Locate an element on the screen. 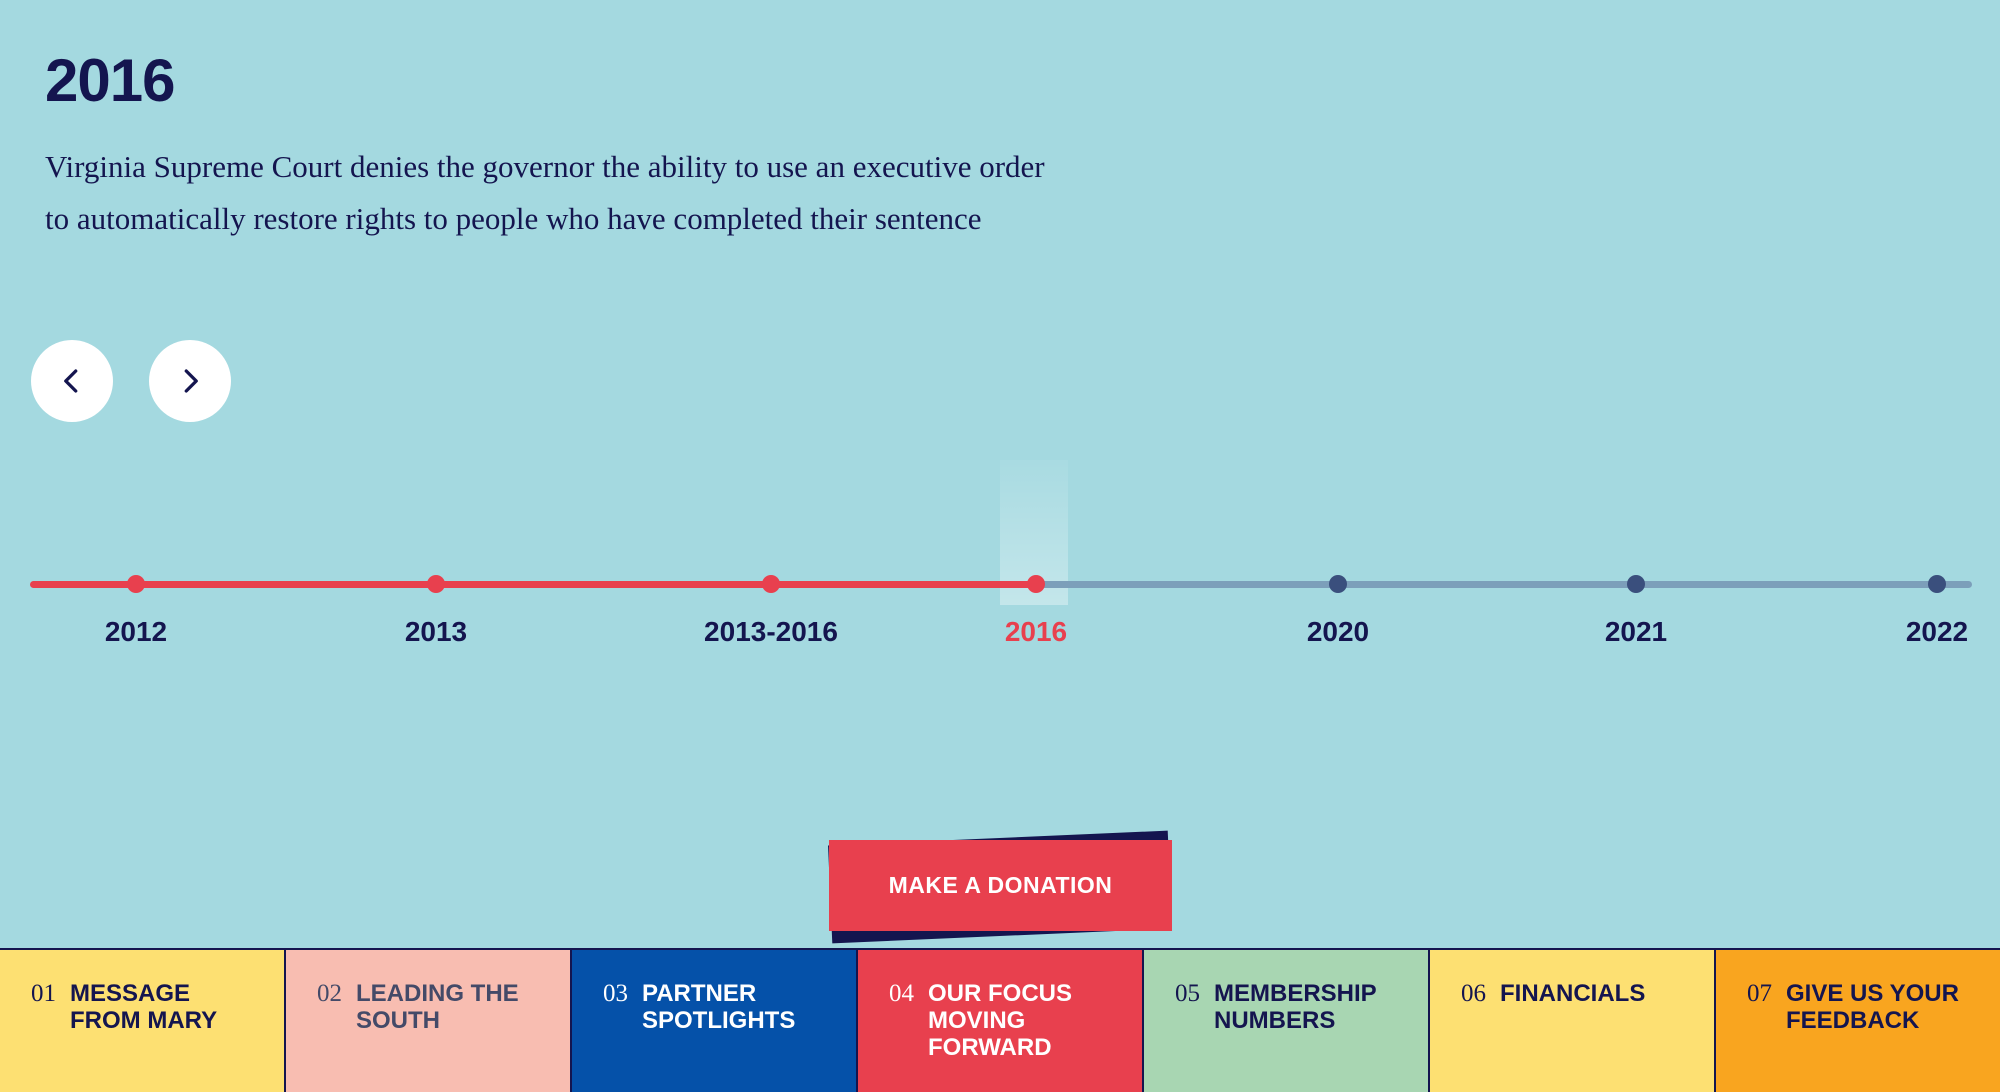  section-label: OUR FOCUS MOVING FORWARD is located at coordinates (1000, 1020).